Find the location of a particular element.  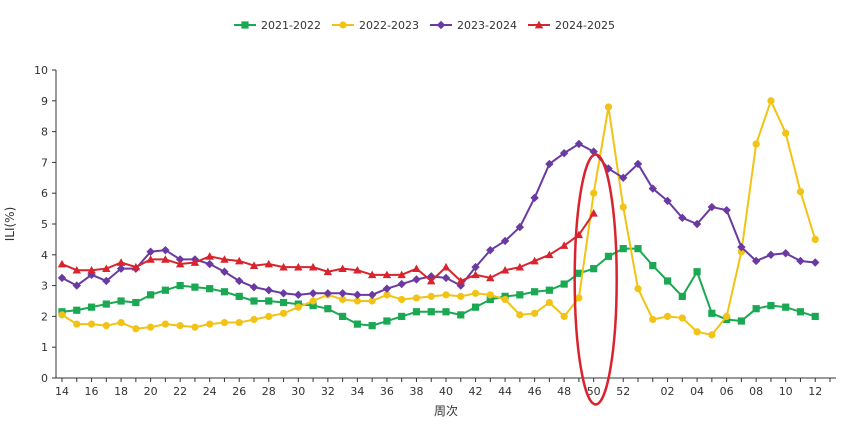

x-tick-label: 52 is located at coordinates (623, 391).